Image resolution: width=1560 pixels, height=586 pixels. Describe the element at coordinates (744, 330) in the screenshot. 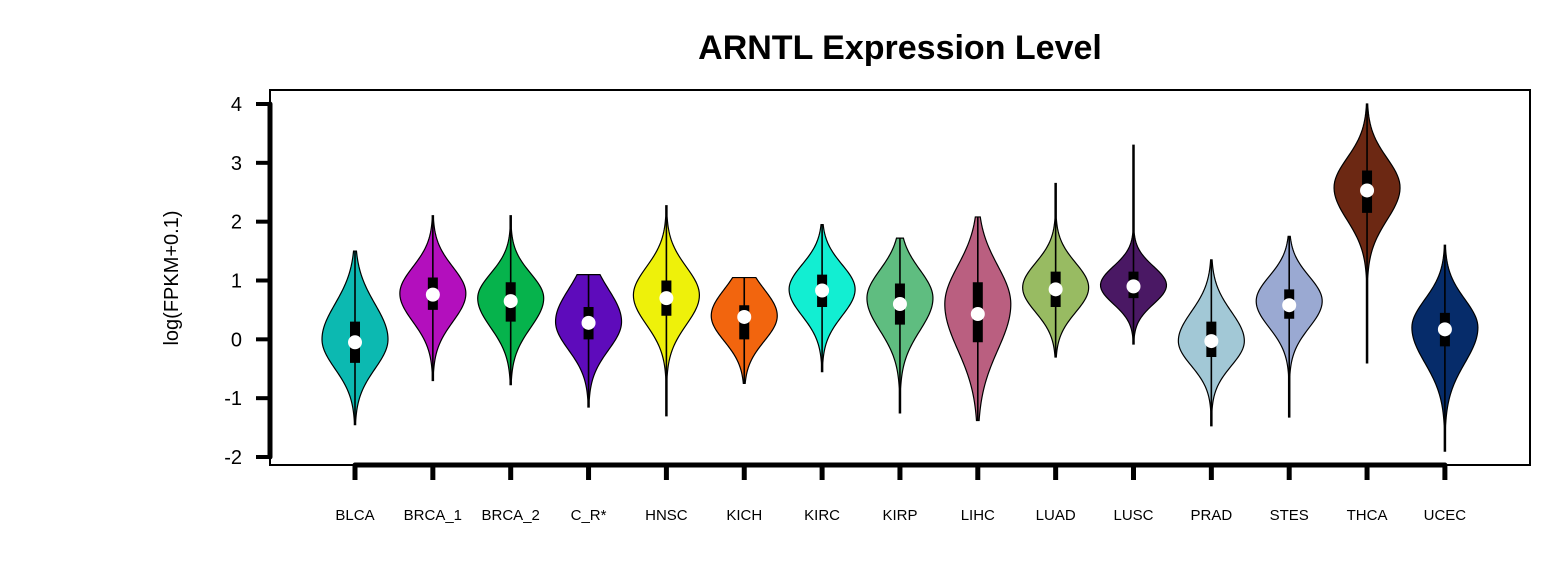

I see `violin-kich` at that location.